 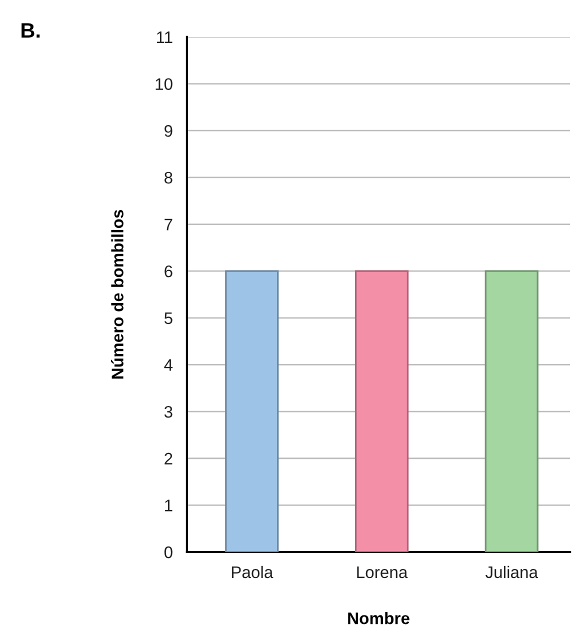 What do you see at coordinates (168, 318) in the screenshot?
I see `y-tick-label: 5` at bounding box center [168, 318].